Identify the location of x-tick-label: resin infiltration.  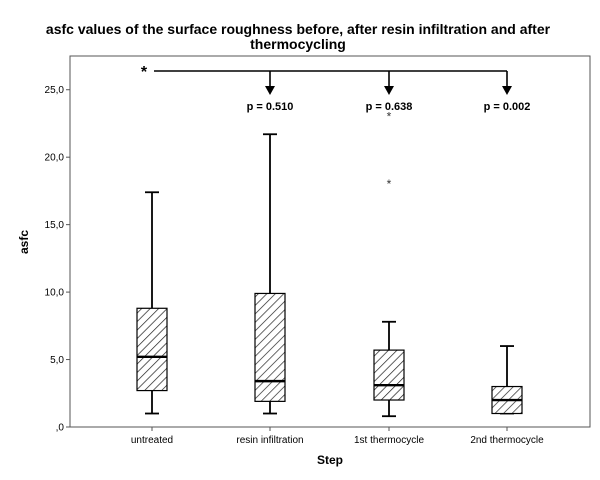
(269, 440).